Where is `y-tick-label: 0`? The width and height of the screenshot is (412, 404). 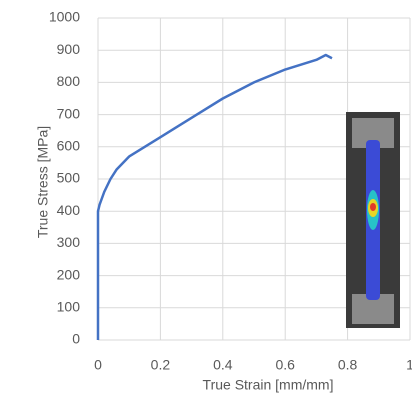 y-tick-label: 0 is located at coordinates (76, 339).